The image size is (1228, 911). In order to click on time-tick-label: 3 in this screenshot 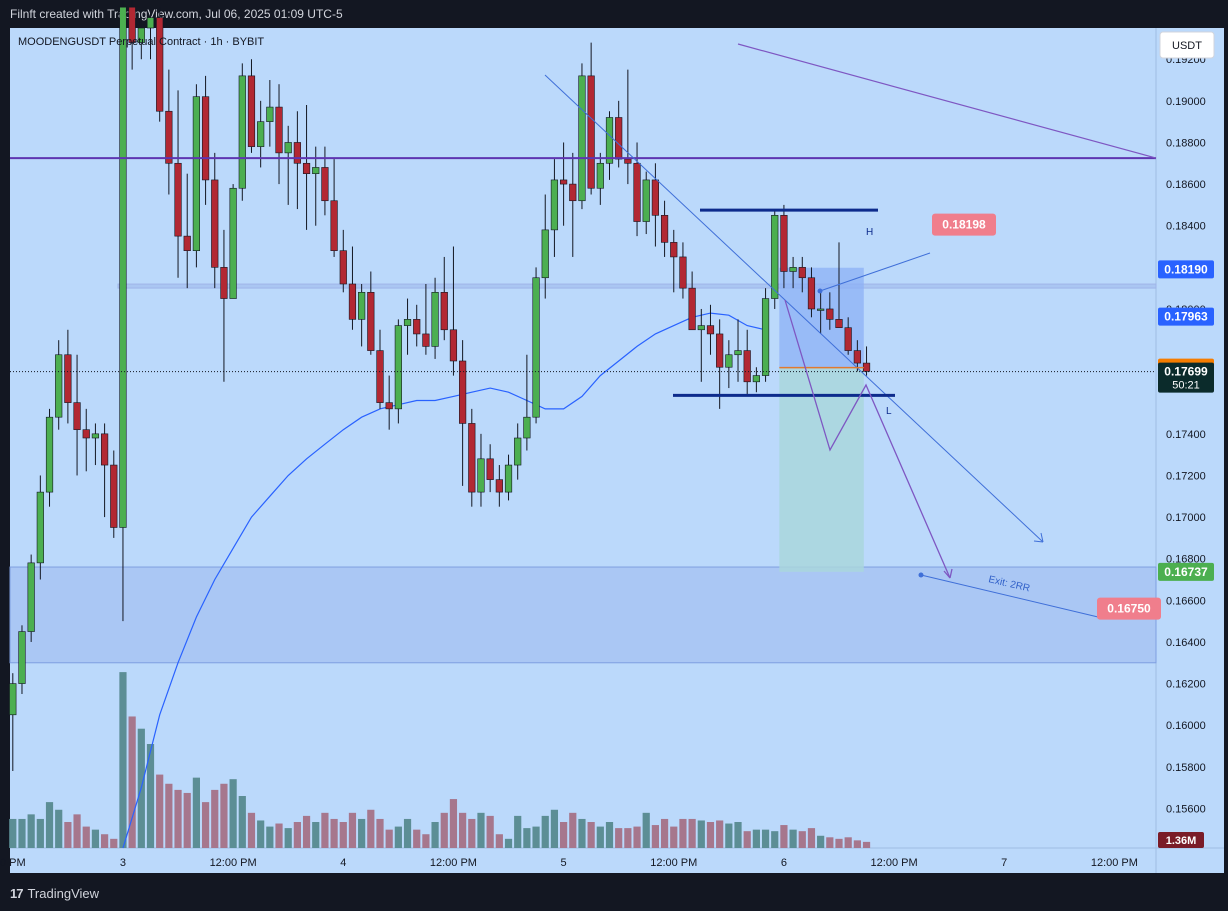, I will do `click(123, 863)`.